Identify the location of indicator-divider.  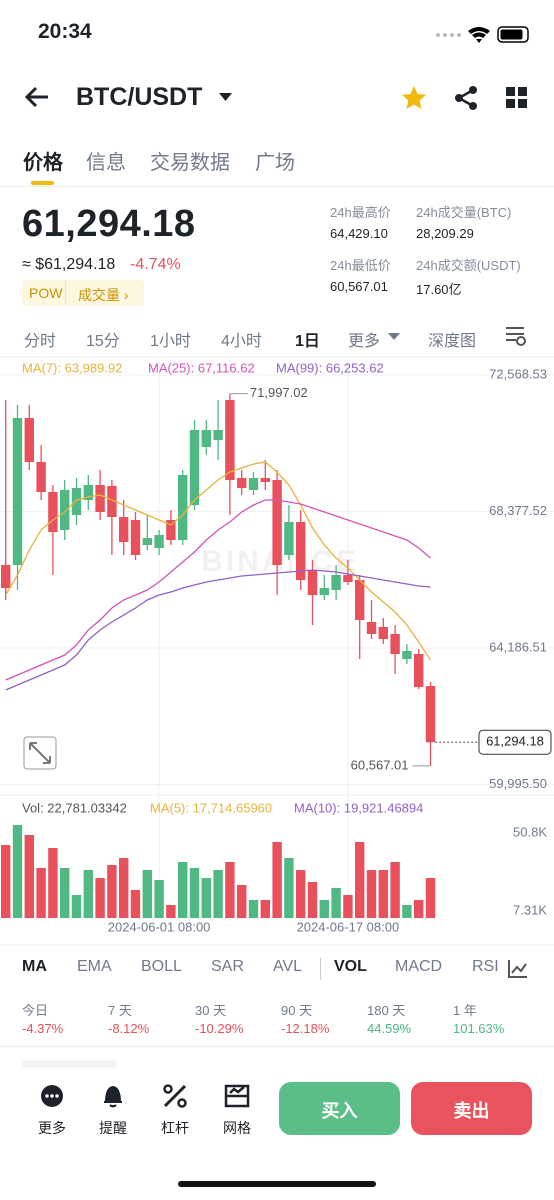
(320, 969).